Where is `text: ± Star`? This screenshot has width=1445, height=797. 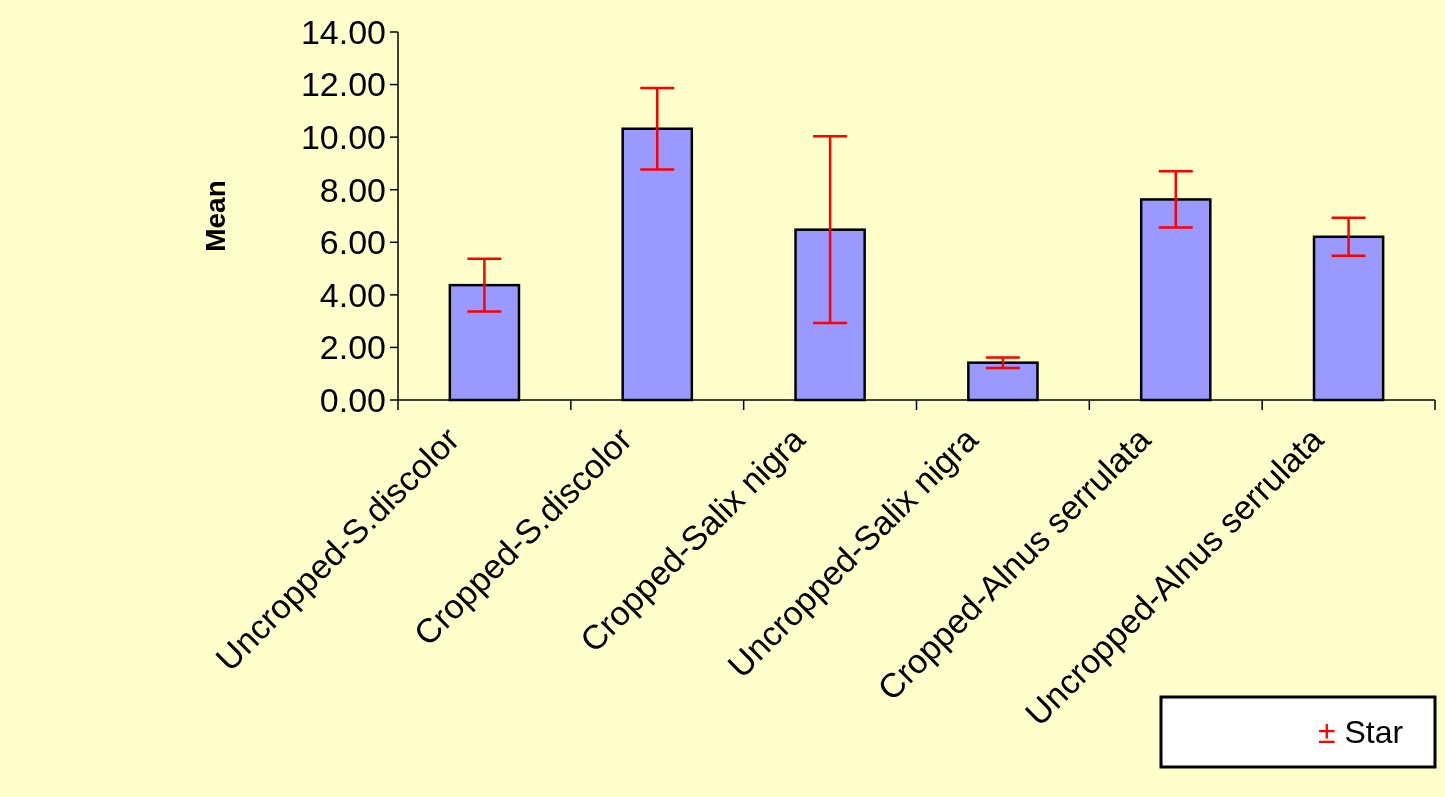 text: ± Star is located at coordinates (1361, 732).